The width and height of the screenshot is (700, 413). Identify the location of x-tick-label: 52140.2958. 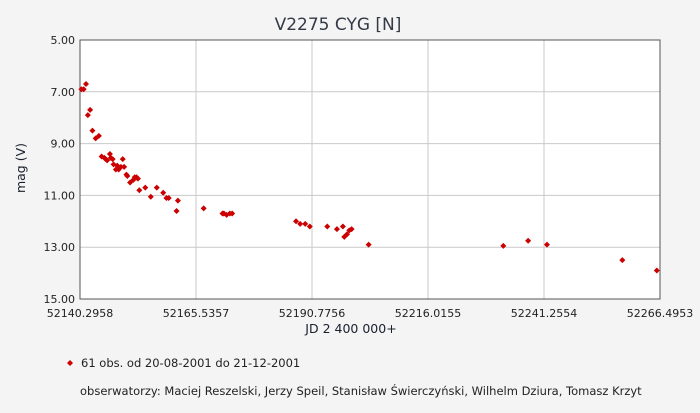
(80, 313).